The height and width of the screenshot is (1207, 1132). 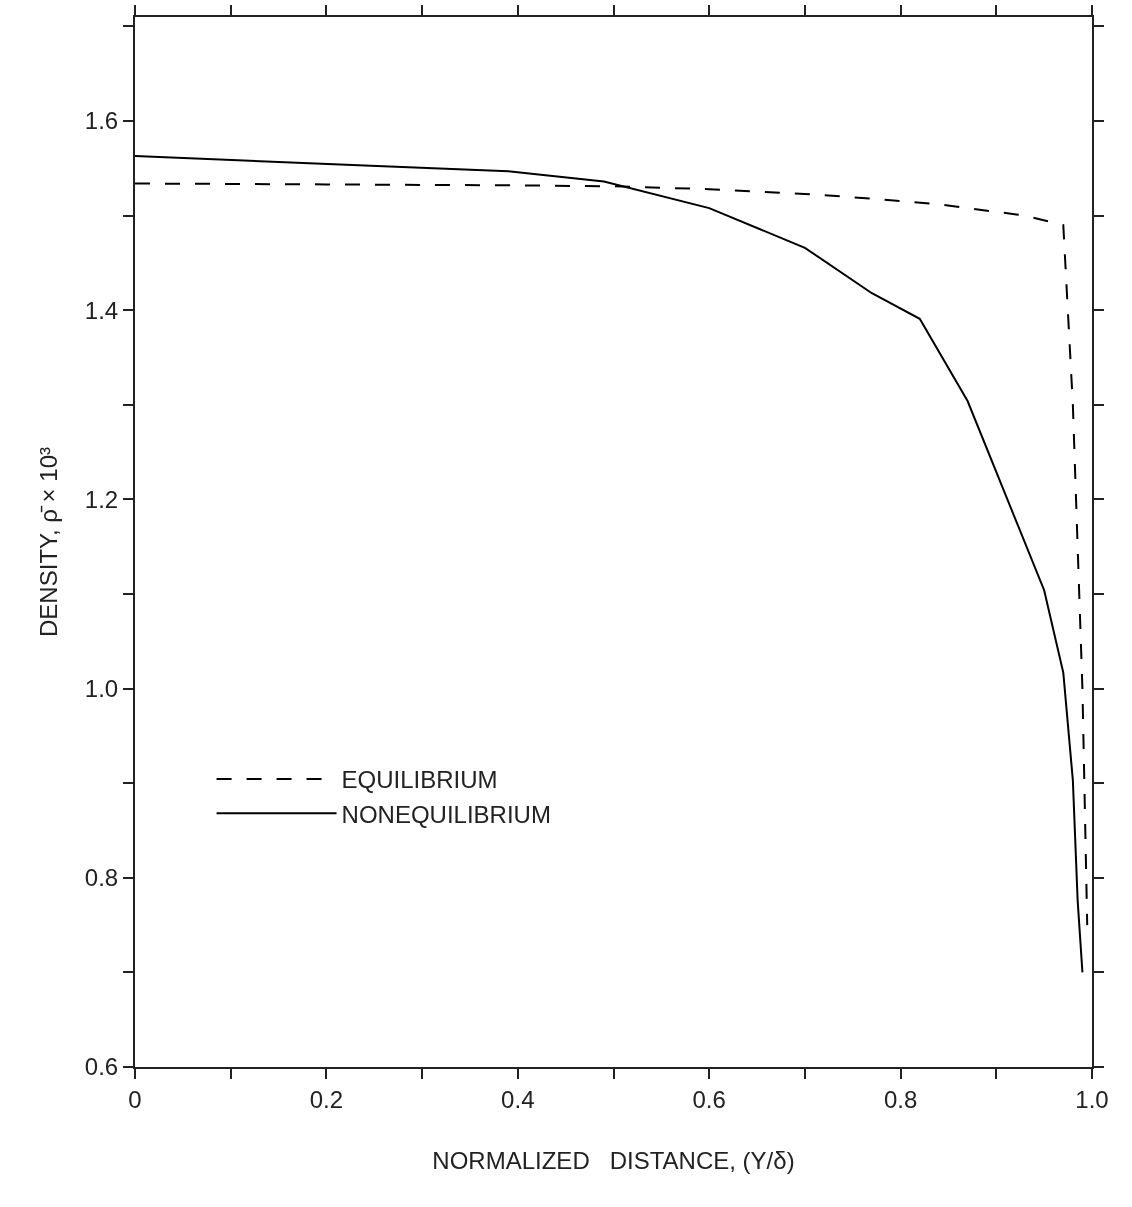 What do you see at coordinates (326, 1099) in the screenshot?
I see `x-tick-label: 0.2` at bounding box center [326, 1099].